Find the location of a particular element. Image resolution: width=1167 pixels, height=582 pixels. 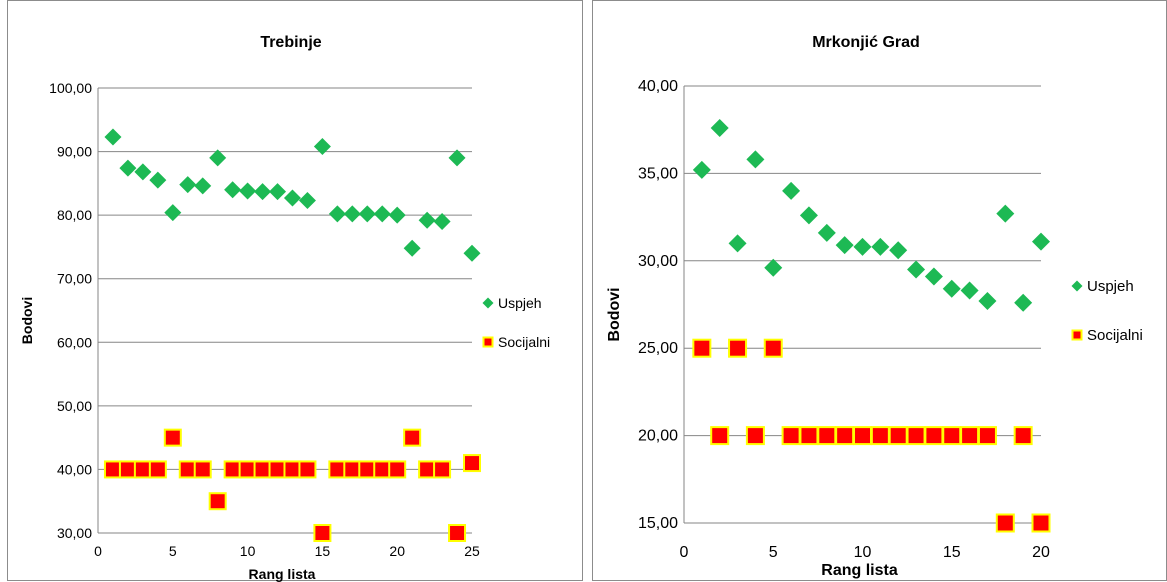

y-tick-label: 90,00 is located at coordinates (74, 152).